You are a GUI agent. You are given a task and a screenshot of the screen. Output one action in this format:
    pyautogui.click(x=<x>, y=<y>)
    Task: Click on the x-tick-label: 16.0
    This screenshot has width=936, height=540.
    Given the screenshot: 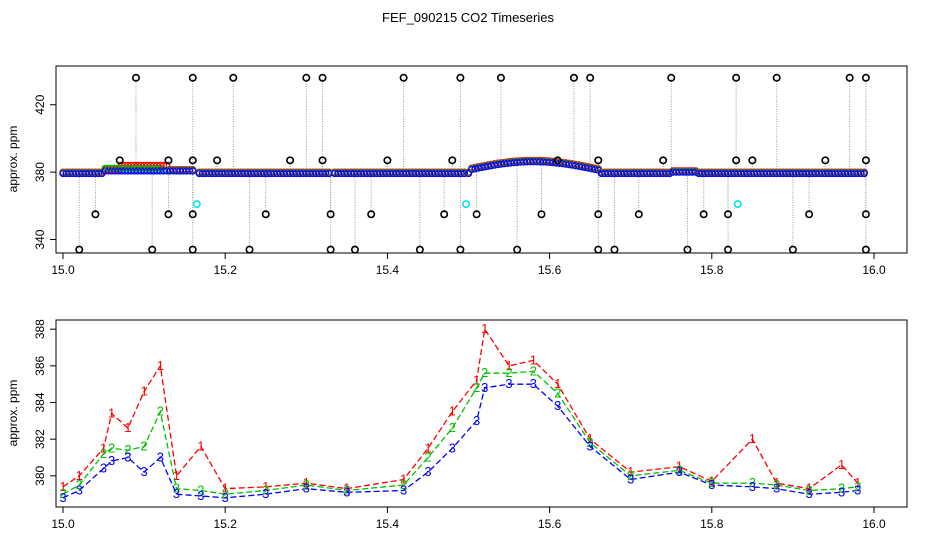 What is the action you would take?
    pyautogui.click(x=874, y=524)
    